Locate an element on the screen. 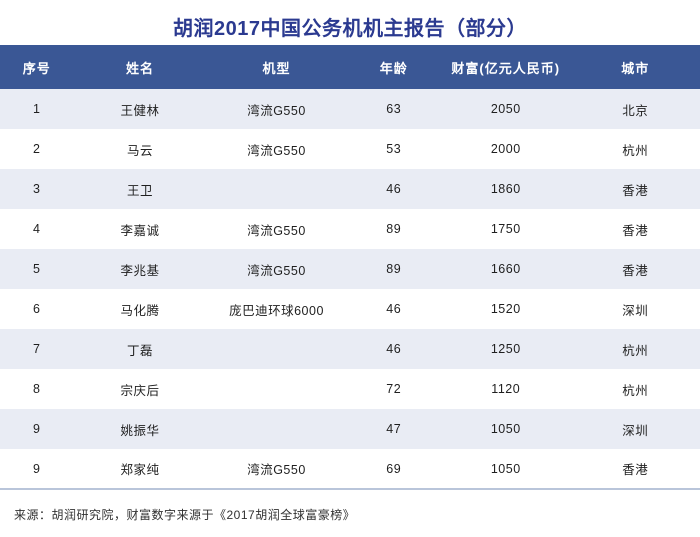 Image resolution: width=700 pixels, height=537 pixels. cell-no: 5 is located at coordinates (37, 269).